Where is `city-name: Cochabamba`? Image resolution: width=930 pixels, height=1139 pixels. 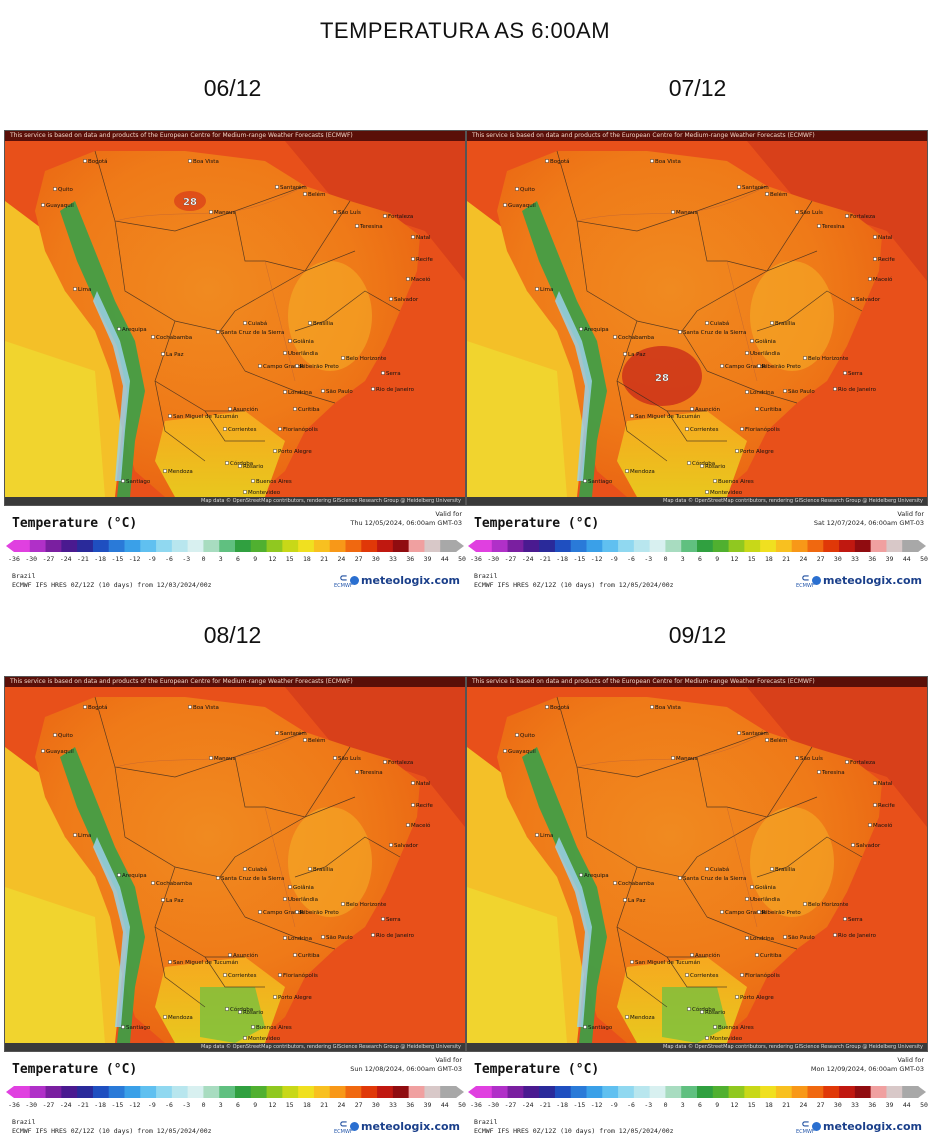 city-name: Cochabamba is located at coordinates (174, 338).